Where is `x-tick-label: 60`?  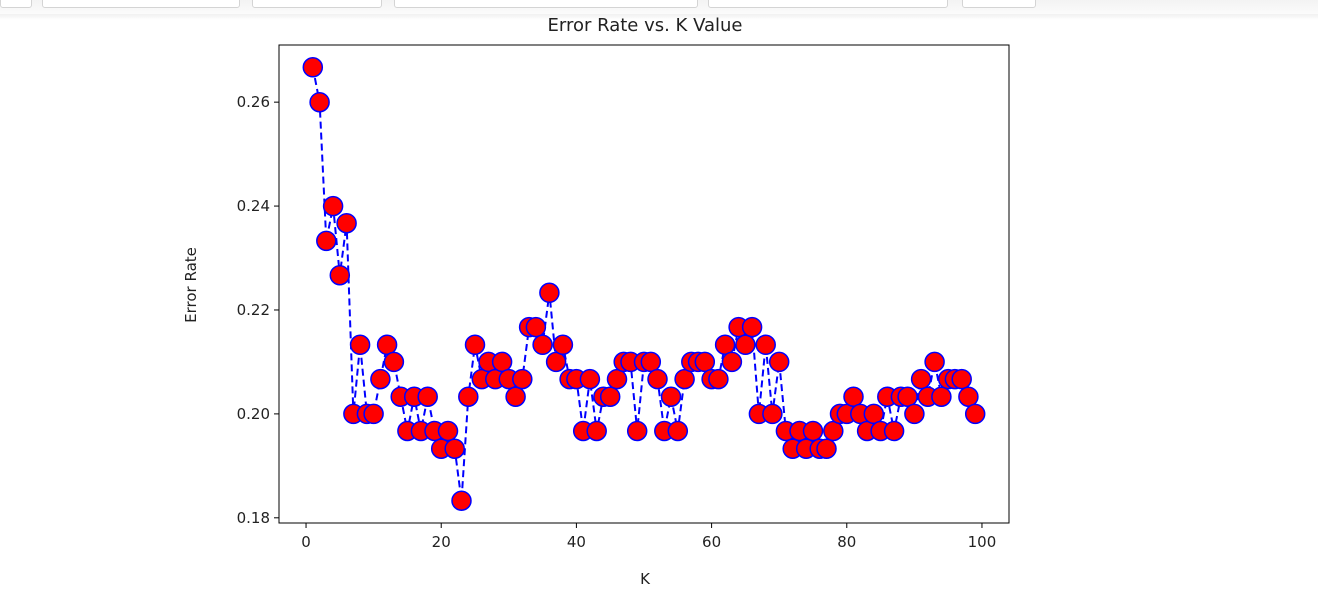 x-tick-label: 60 is located at coordinates (711, 542).